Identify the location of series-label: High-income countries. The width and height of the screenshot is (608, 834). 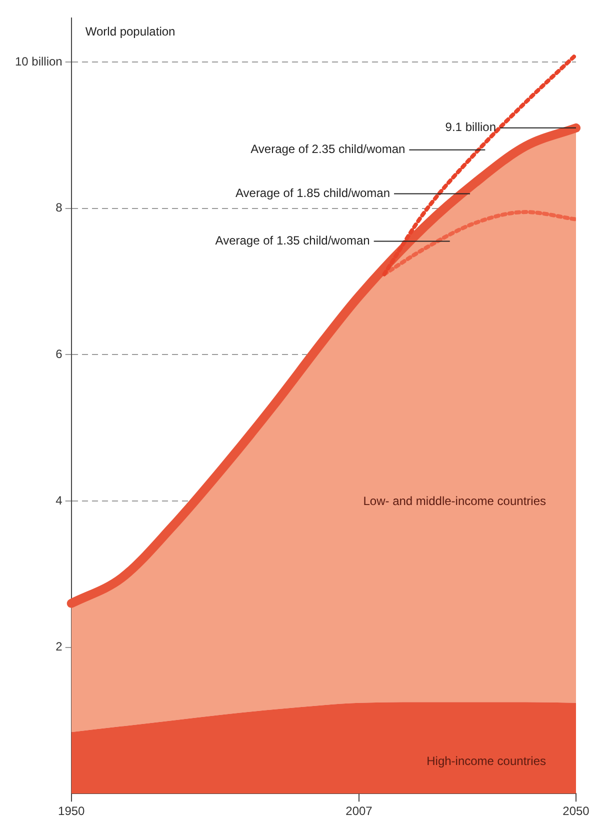
(486, 761).